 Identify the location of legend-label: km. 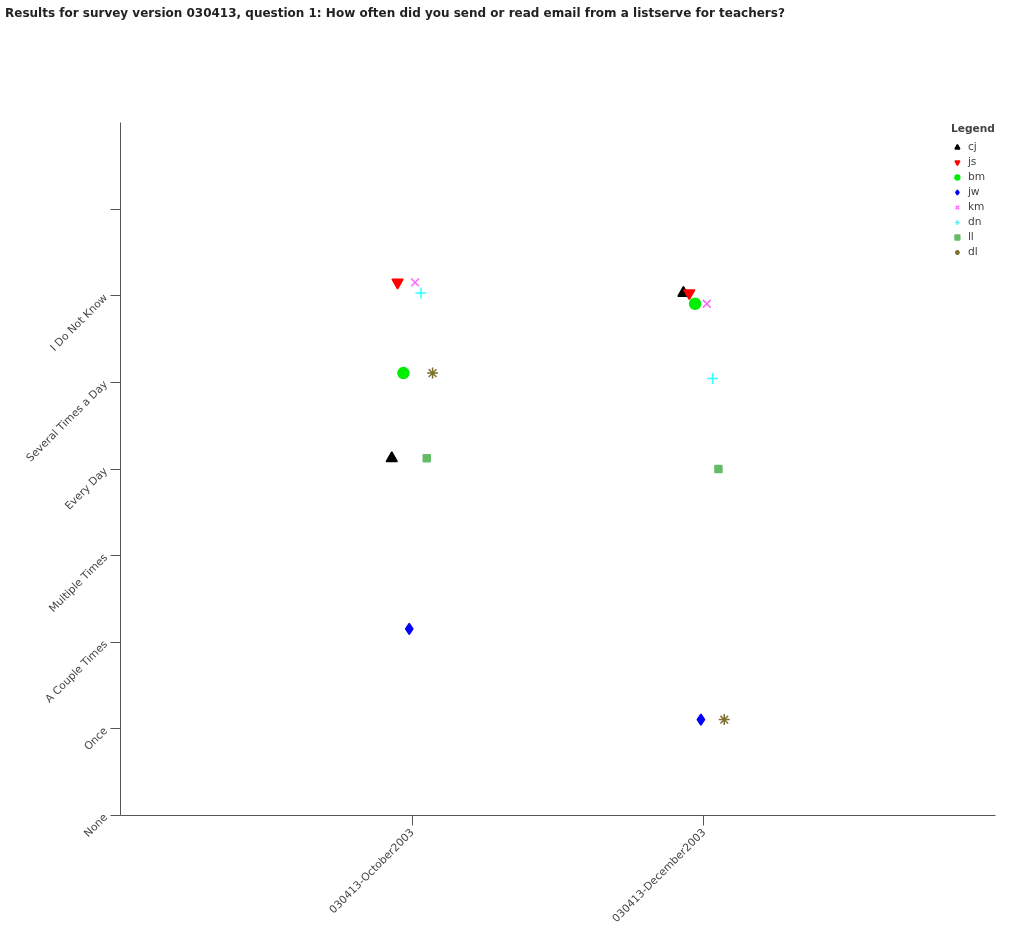
(976, 207).